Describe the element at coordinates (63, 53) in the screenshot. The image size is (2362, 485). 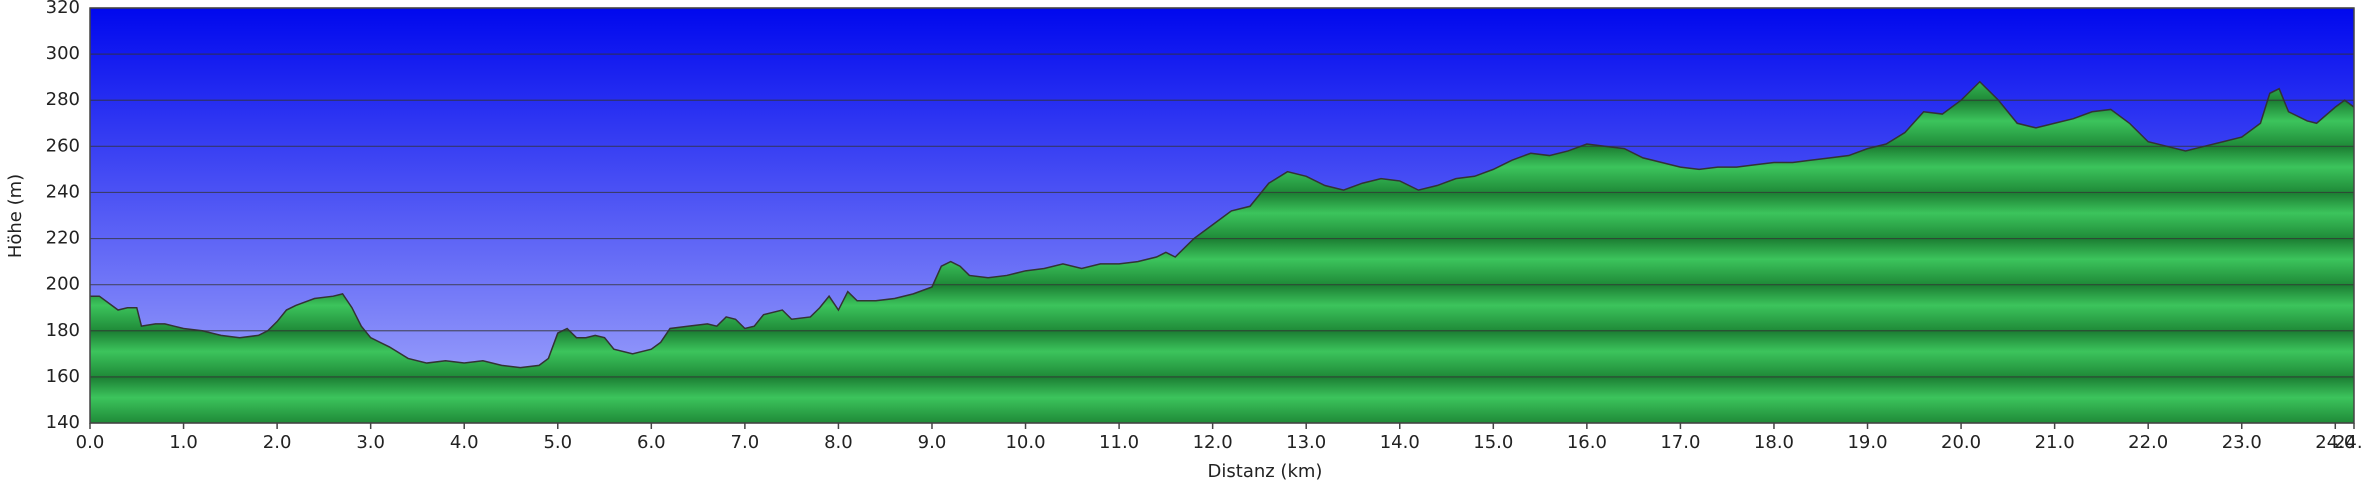
I see `y-tick-label: 300` at that location.